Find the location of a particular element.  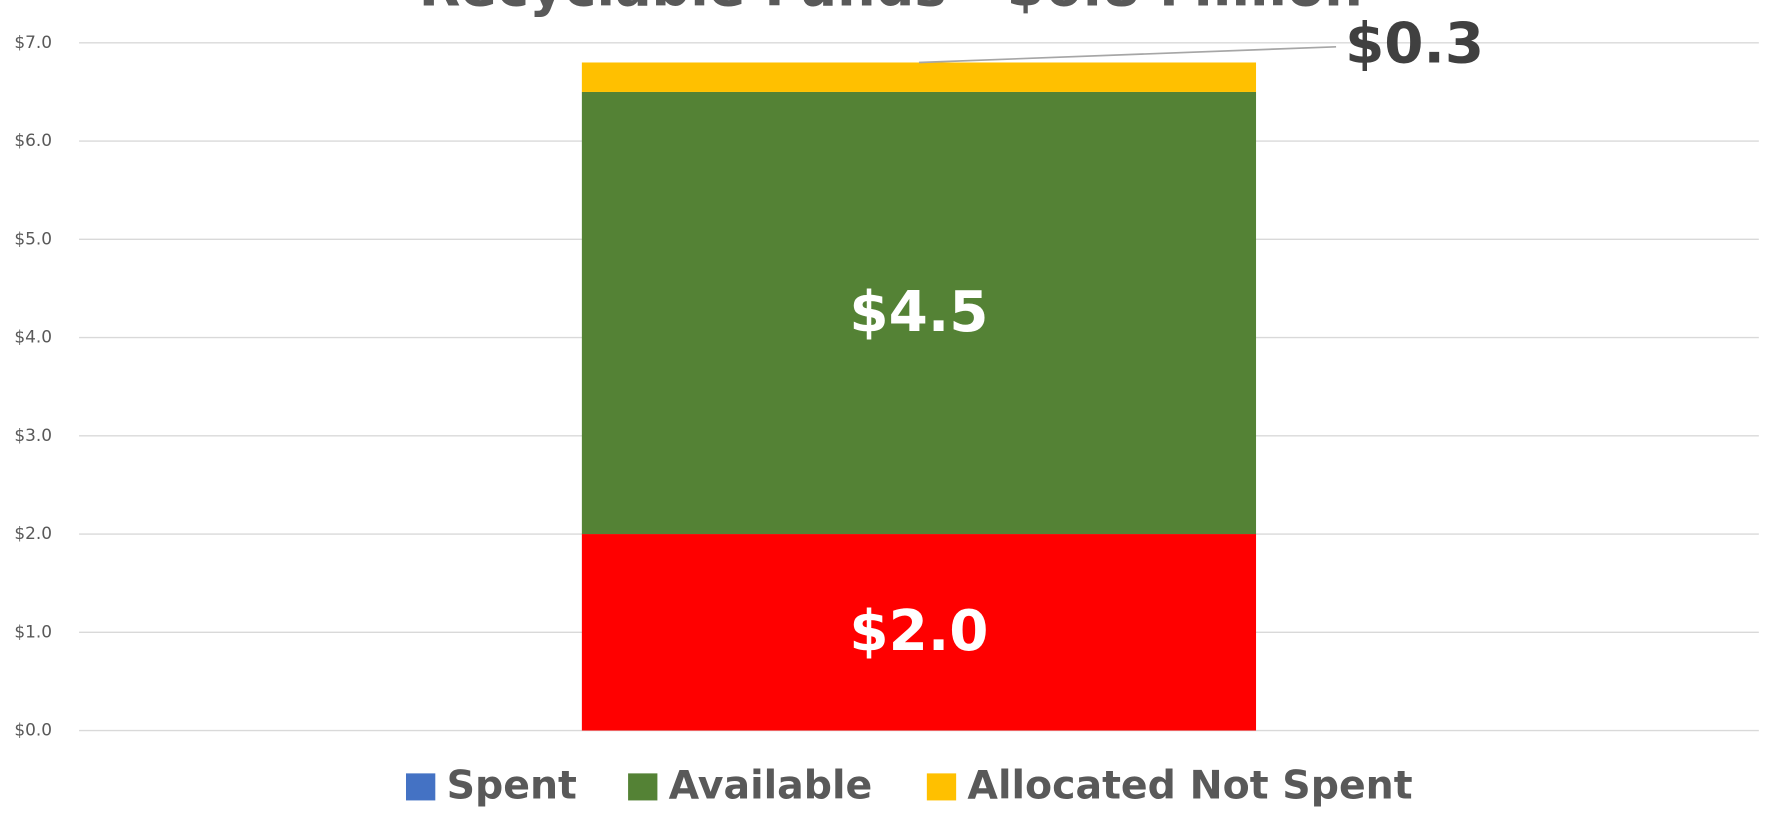

legend-label: Spent is located at coordinates (512, 786).